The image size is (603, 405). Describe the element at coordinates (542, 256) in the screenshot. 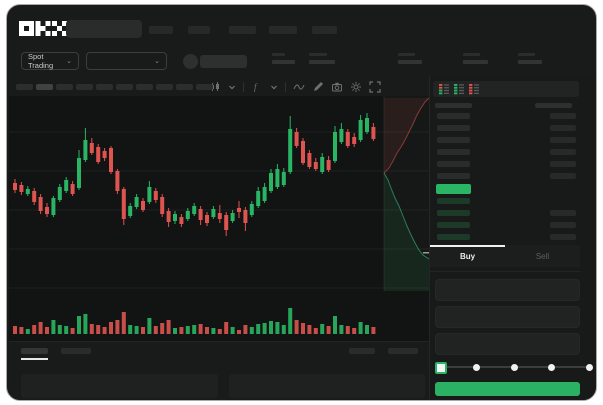

I see `tab-sell: Sell` at that location.